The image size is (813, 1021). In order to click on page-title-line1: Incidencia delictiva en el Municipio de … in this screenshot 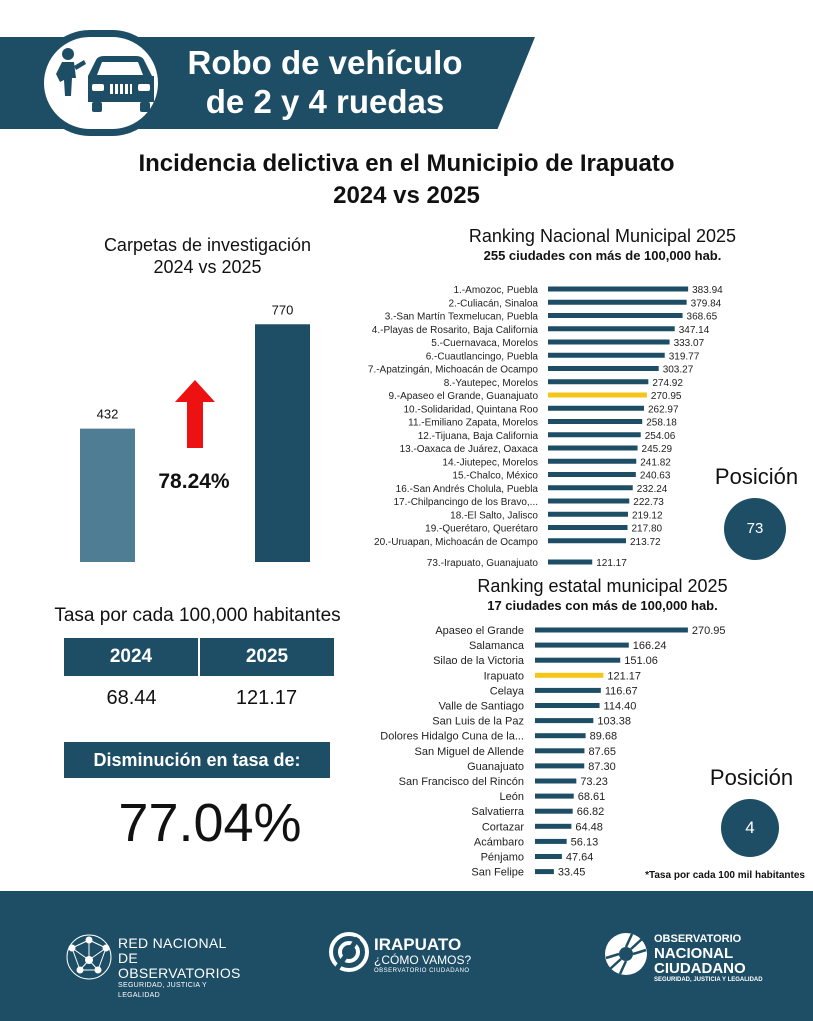, I will do `click(406, 163)`.